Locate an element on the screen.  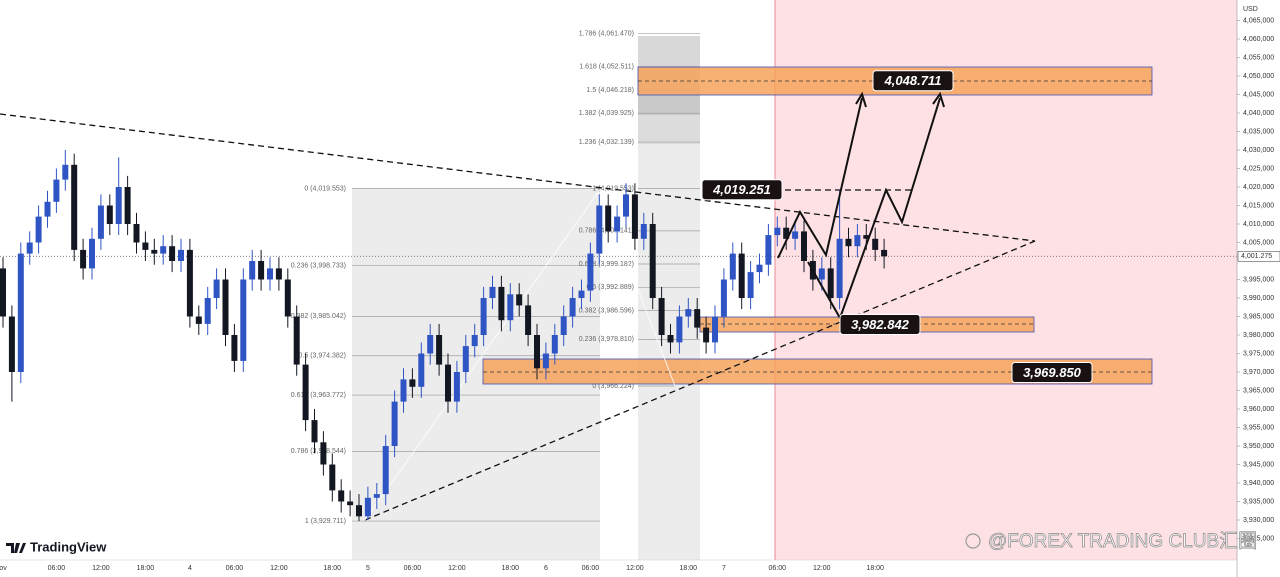
fib-label: 0 (4,019.553) is located at coordinates (325, 188).